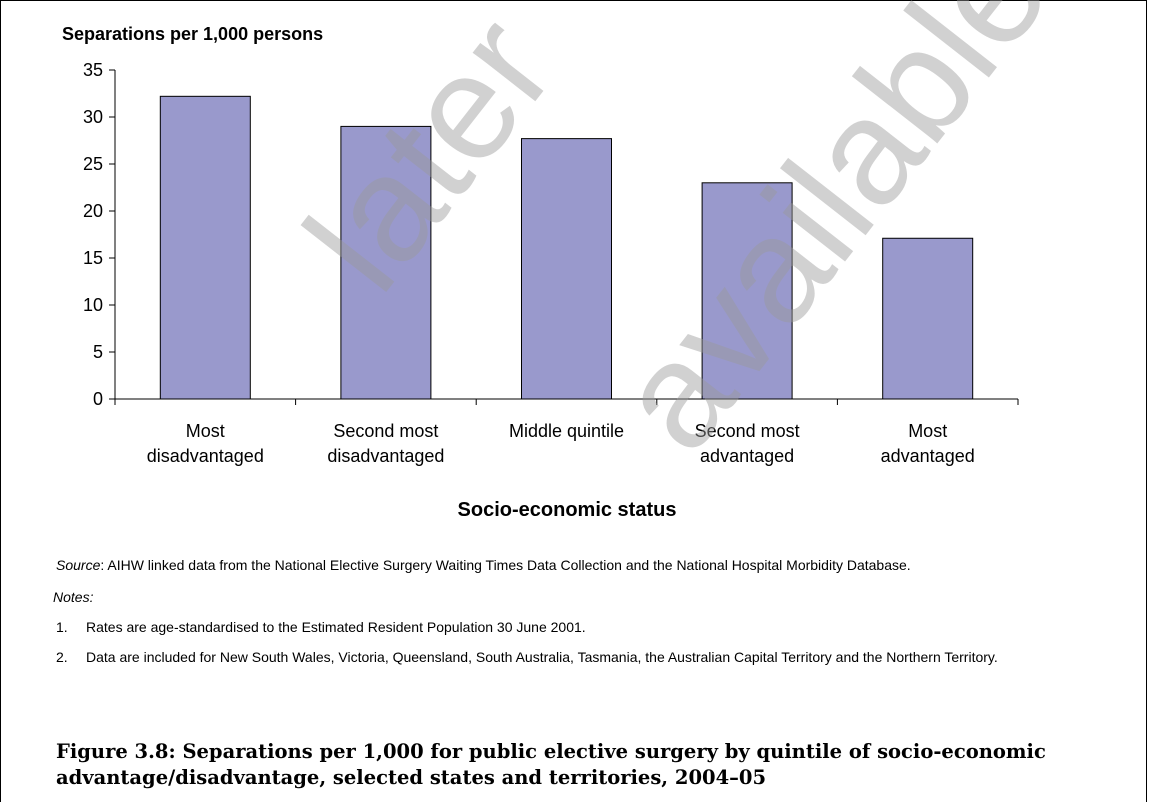 Image resolution: width=1149 pixels, height=803 pixels. What do you see at coordinates (747, 443) in the screenshot?
I see `x-tick-label: Second most advantaged` at bounding box center [747, 443].